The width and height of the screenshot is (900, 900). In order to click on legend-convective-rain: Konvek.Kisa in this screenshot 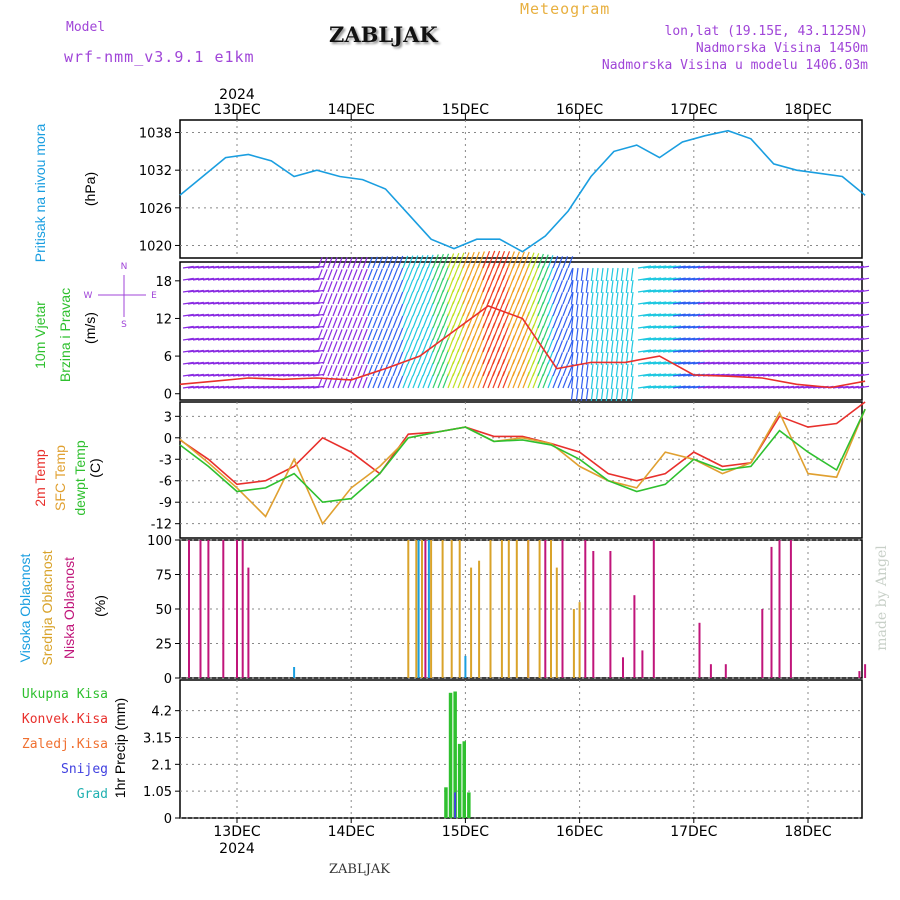, I will do `click(64, 719)`.